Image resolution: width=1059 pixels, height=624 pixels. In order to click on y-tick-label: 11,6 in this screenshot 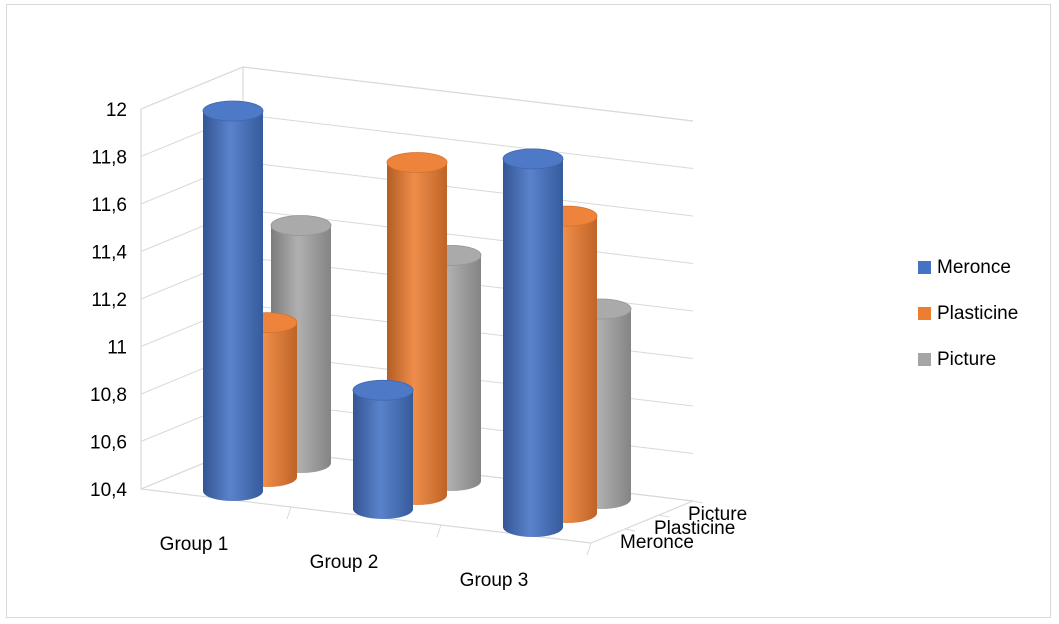, I will do `click(109, 205)`.